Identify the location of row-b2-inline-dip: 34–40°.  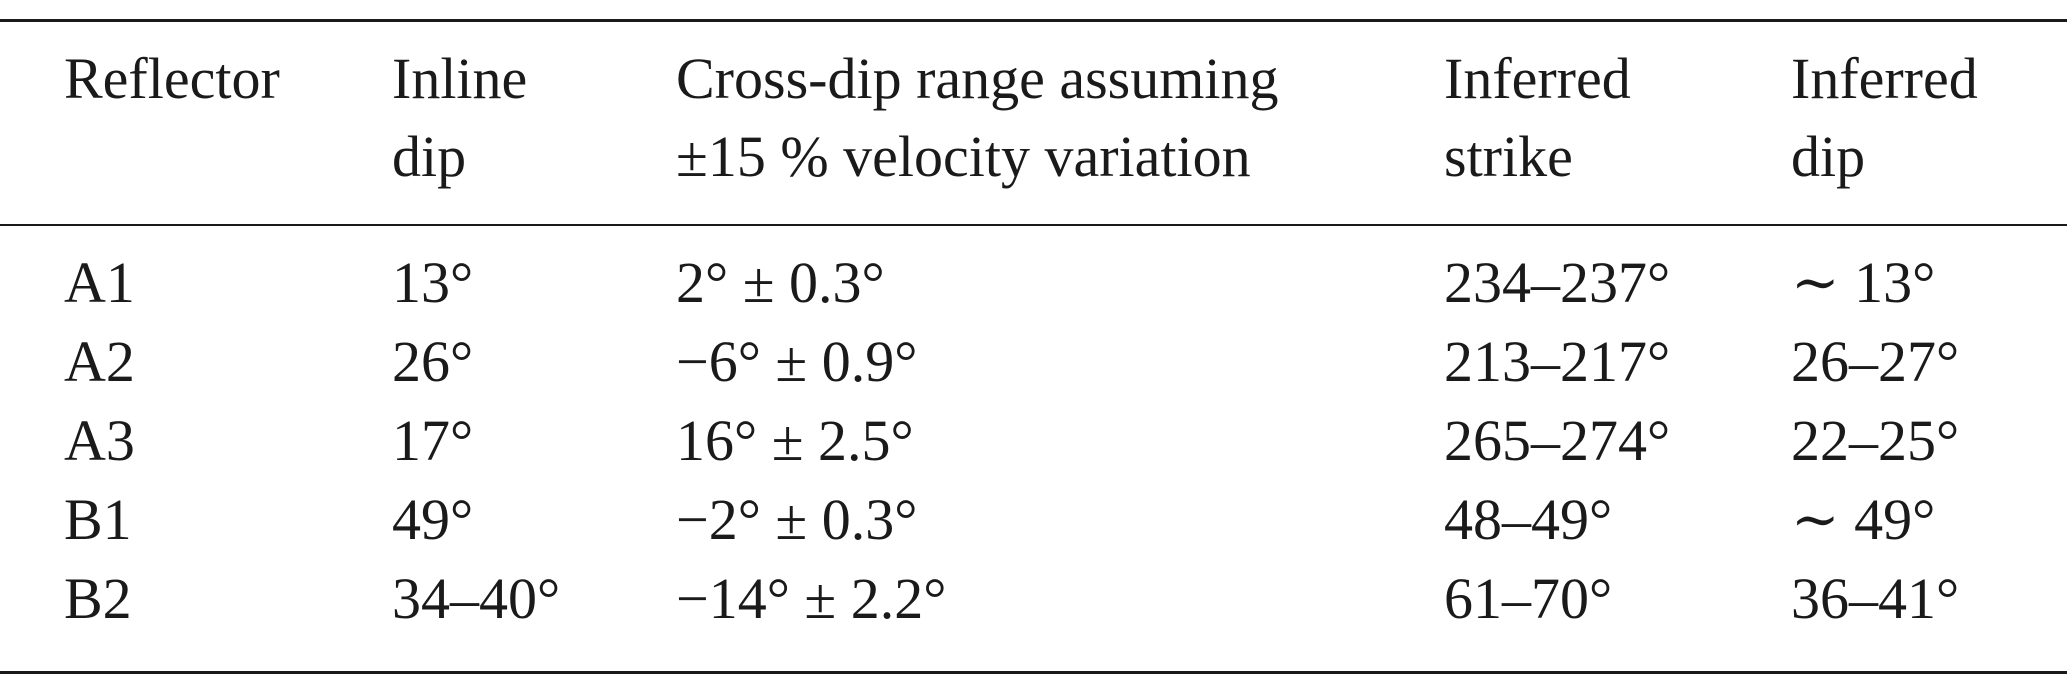
(476, 598).